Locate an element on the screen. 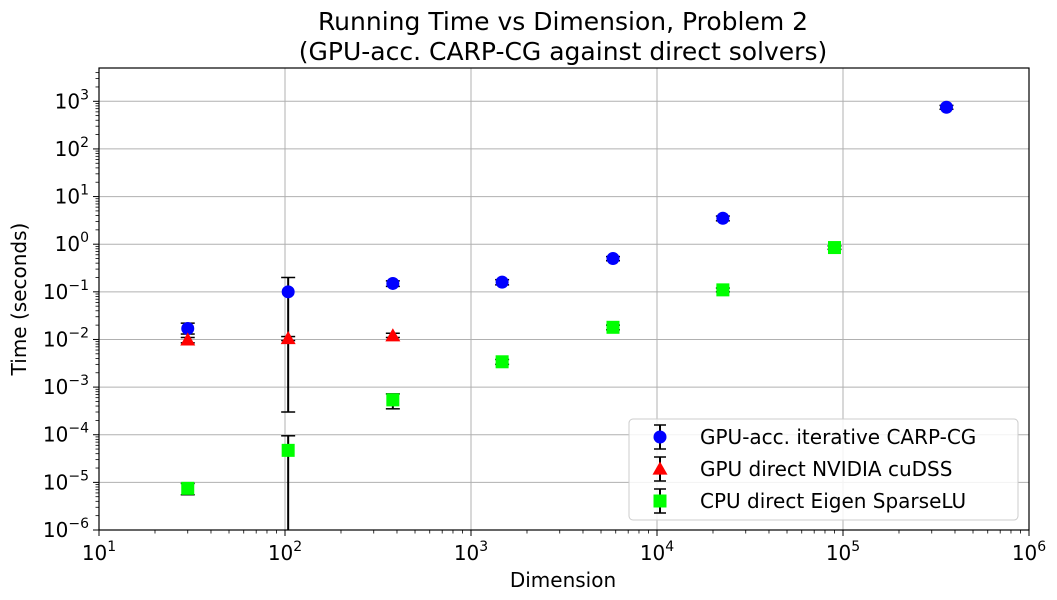 Image resolution: width=1057 pixels, height=600 pixels. y-tick-label: 10⁻⁴ is located at coordinates (66, 434).